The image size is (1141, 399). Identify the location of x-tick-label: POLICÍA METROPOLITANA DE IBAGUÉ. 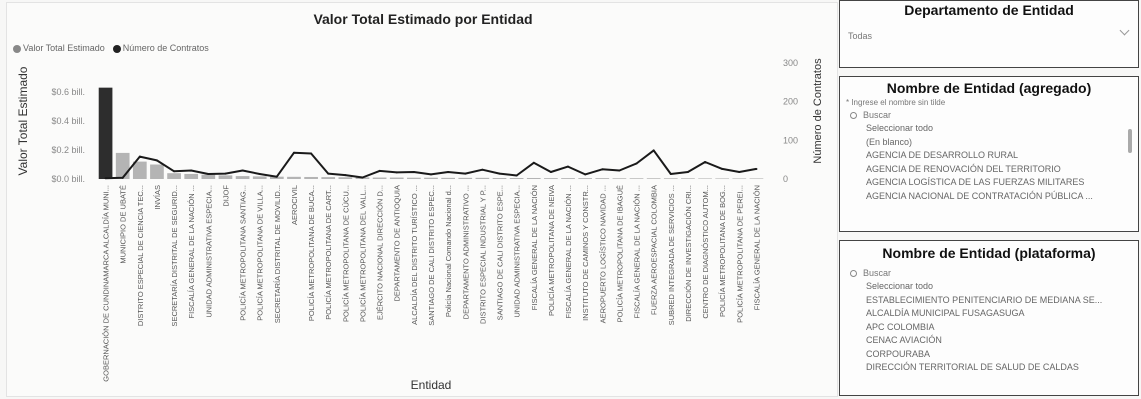
(619, 253).